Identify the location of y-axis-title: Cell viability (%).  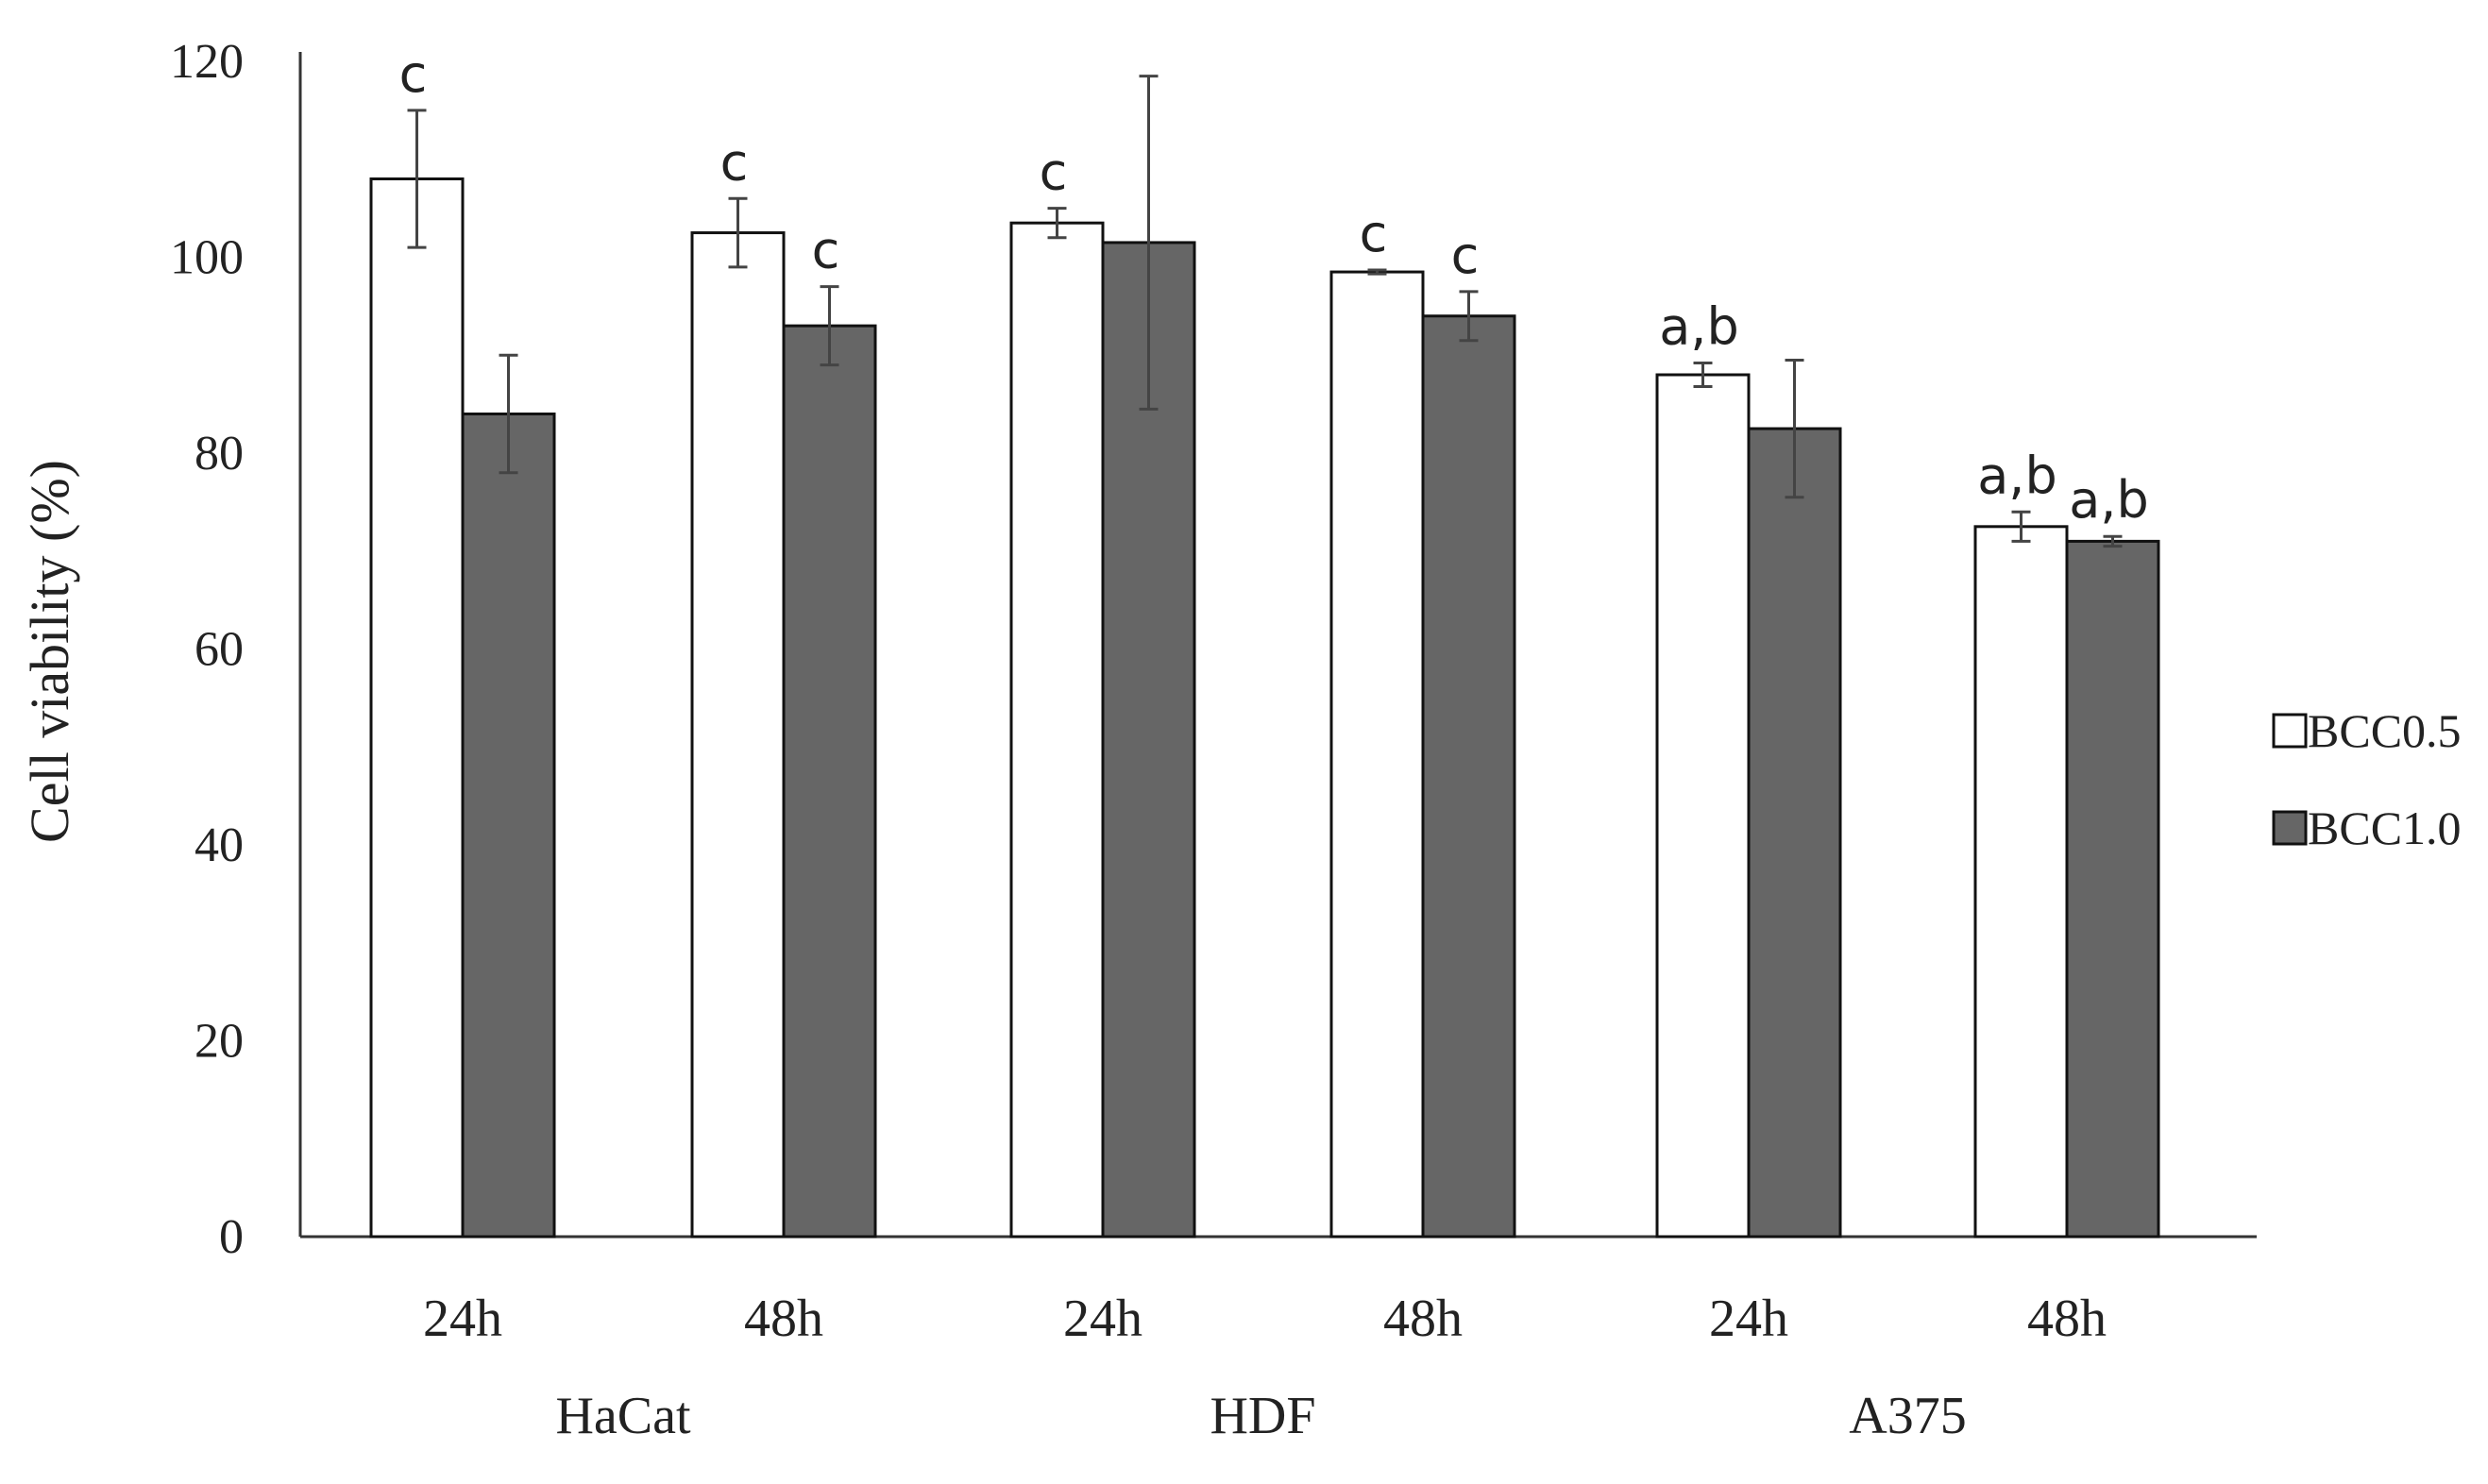
(50, 651).